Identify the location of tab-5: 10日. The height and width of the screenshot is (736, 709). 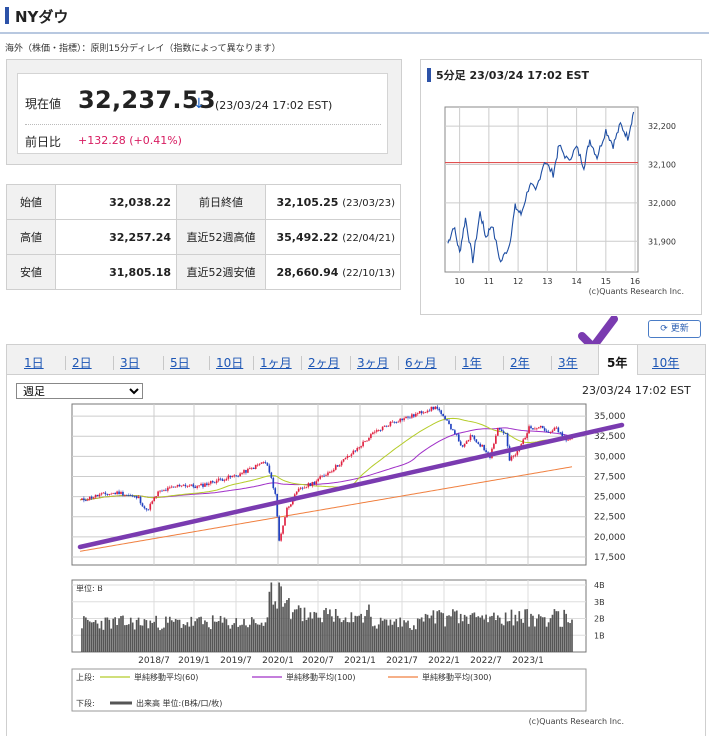
(230, 363).